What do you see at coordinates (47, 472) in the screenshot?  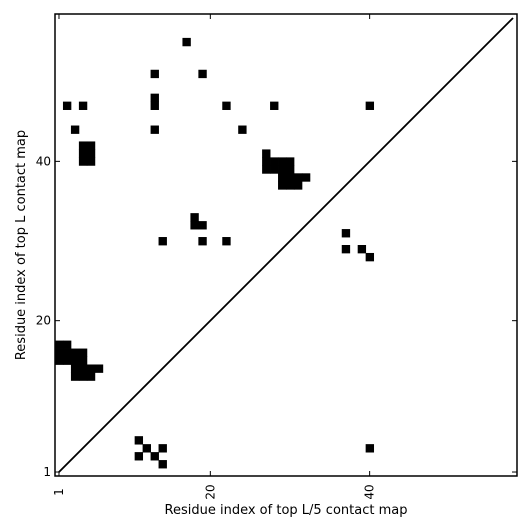 I see `y-tick-label: 1` at bounding box center [47, 472].